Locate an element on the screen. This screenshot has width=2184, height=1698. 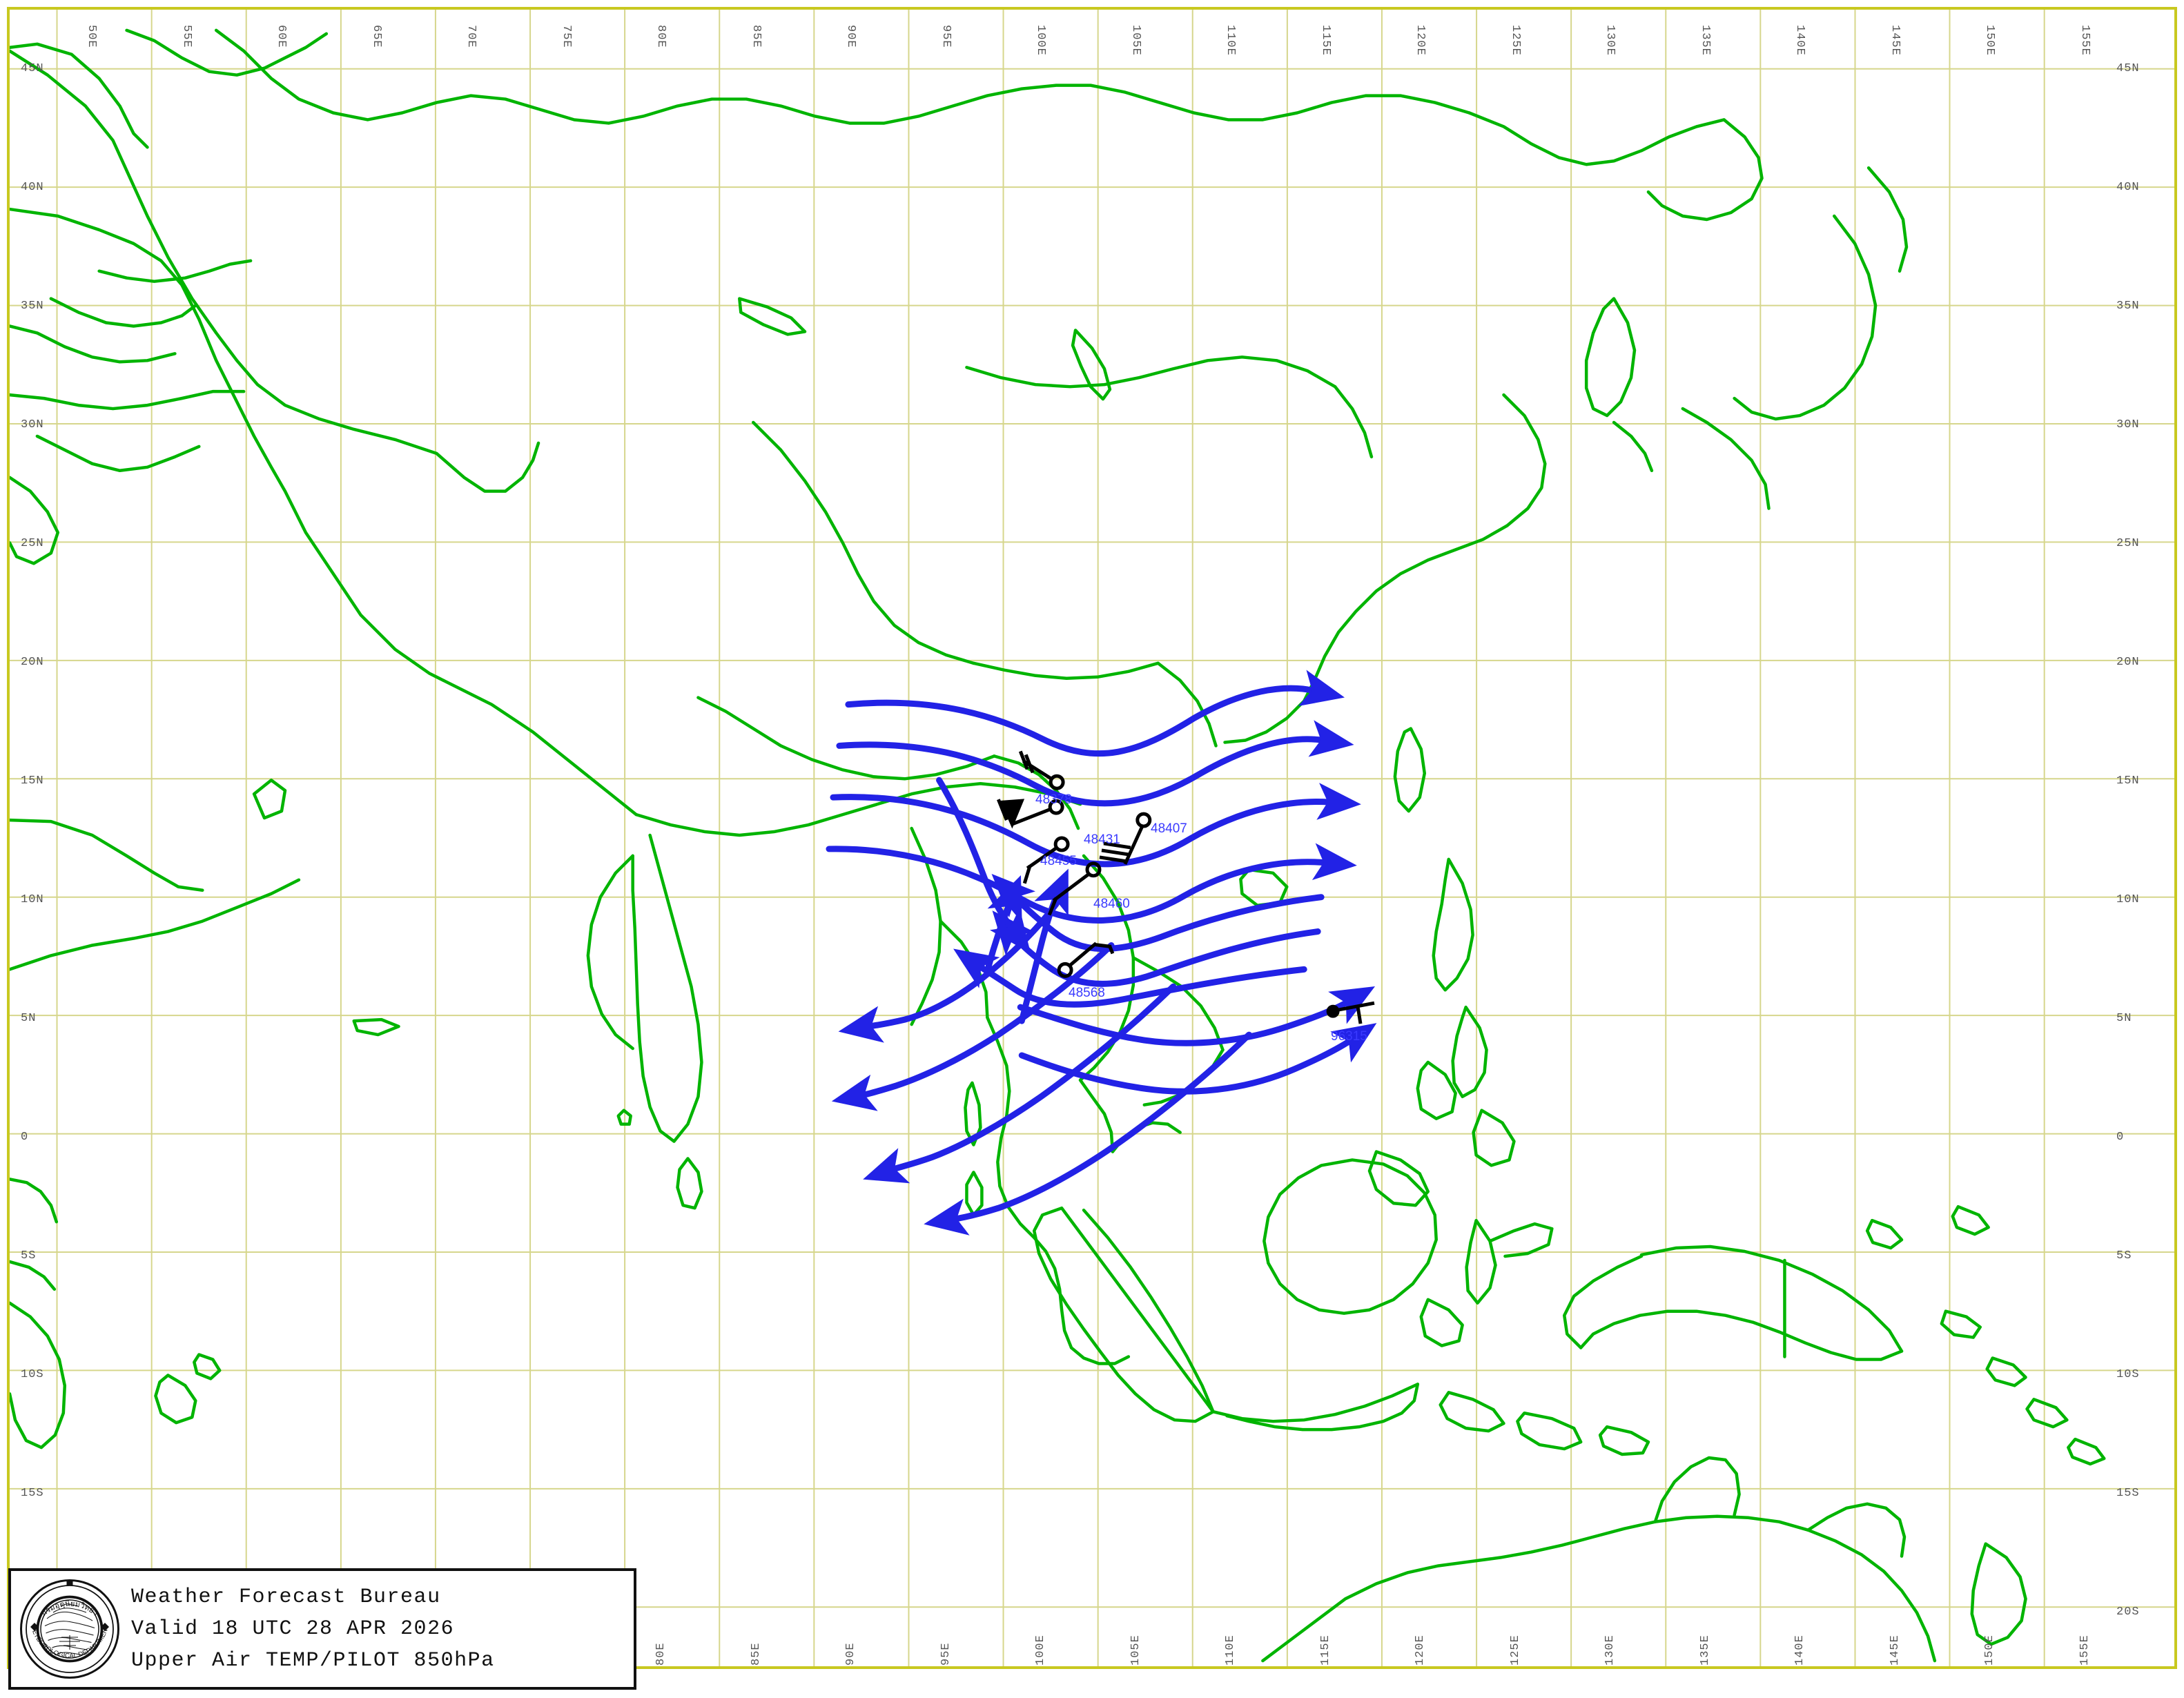
lon-tick-label-bottom: 145E is located at coordinates (1895, 1650).